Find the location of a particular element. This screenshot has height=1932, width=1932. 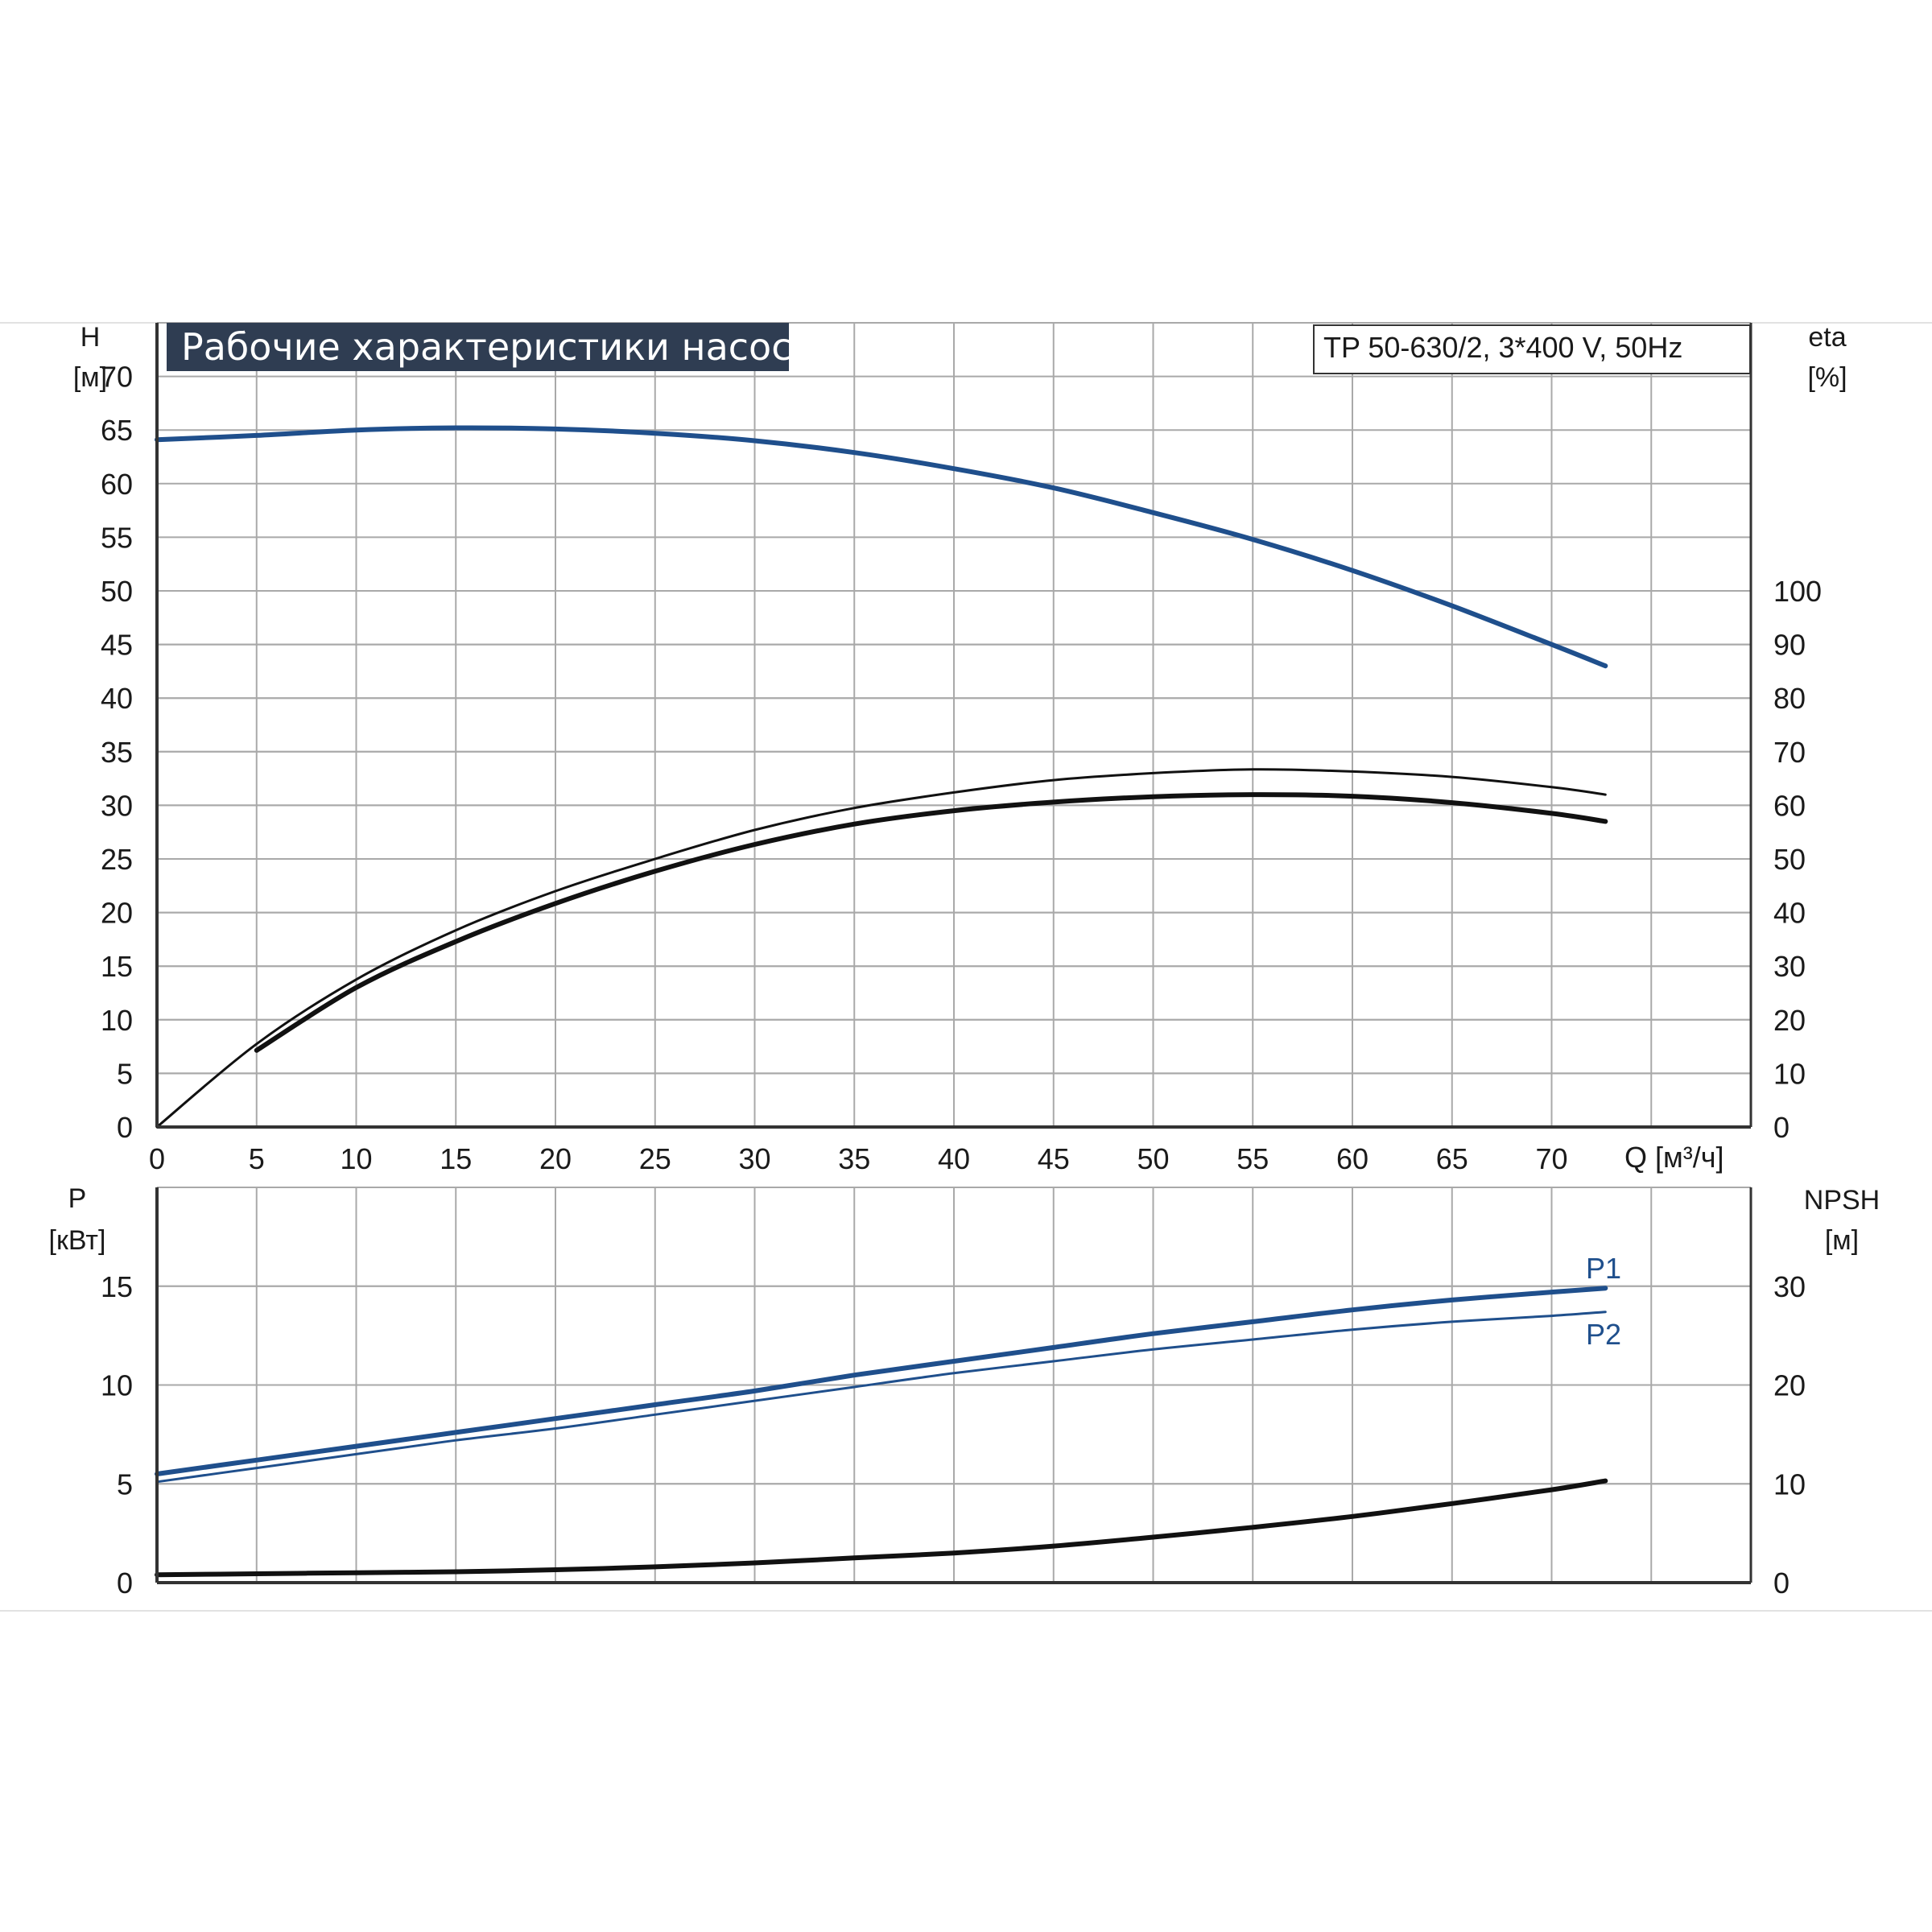

model-box is located at coordinates (1532, 349).